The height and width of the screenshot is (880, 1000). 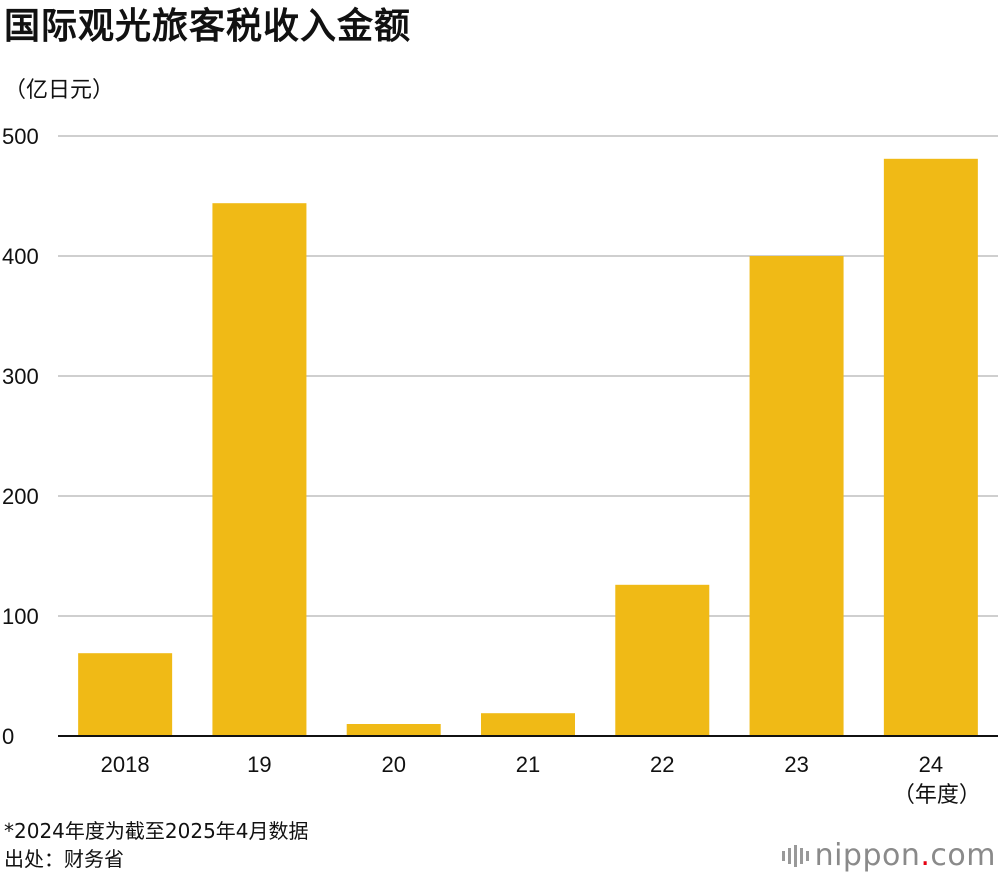 I want to click on logo-text: nippon.com, so click(x=905, y=855).